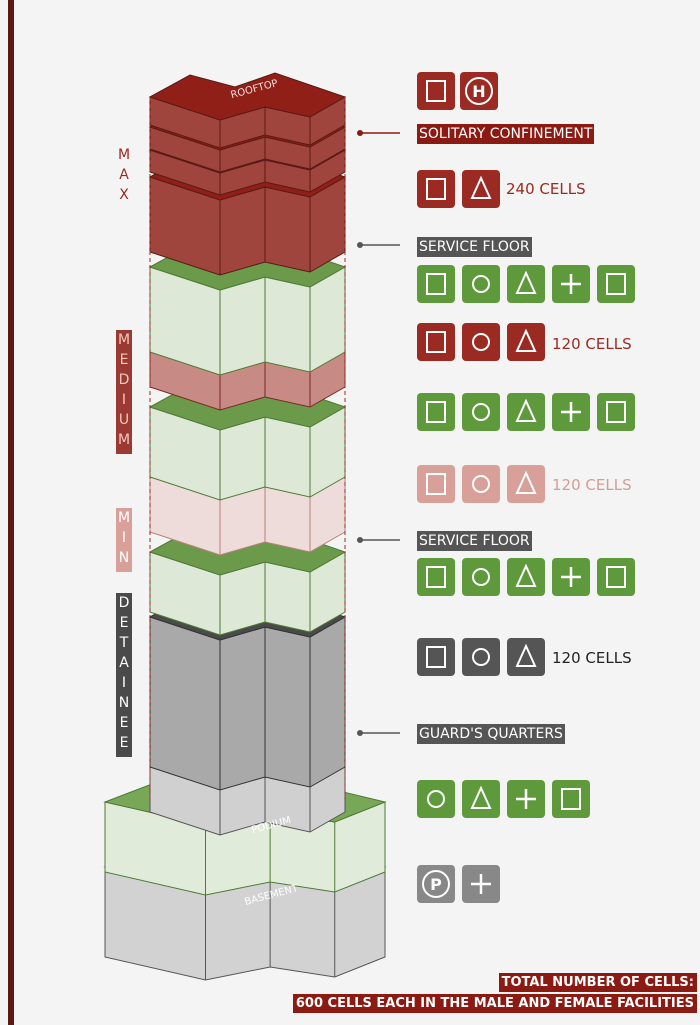  I want to click on block-side, so click(247, 703).